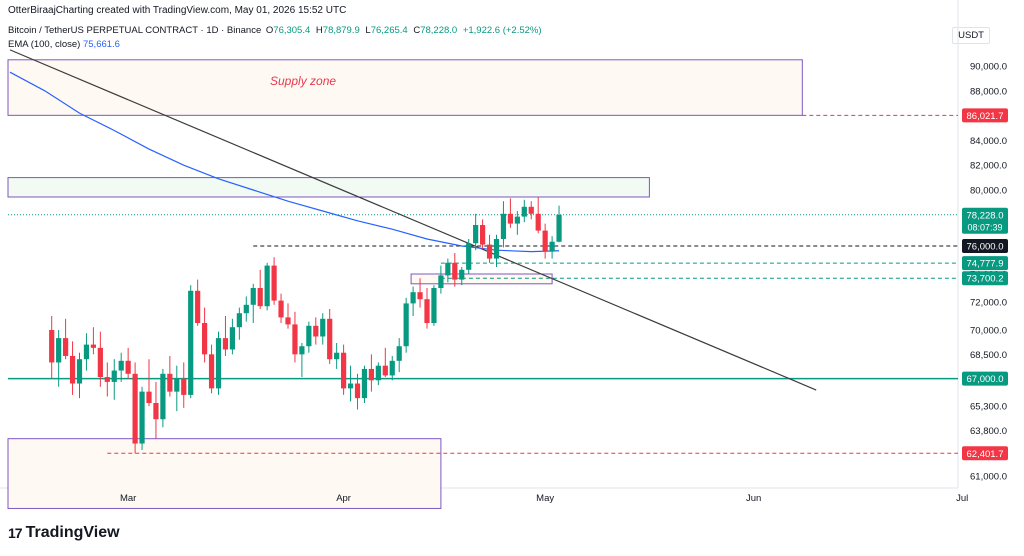  Describe the element at coordinates (269, 30) in the screenshot. I see `ohlc-open-label: O` at that location.